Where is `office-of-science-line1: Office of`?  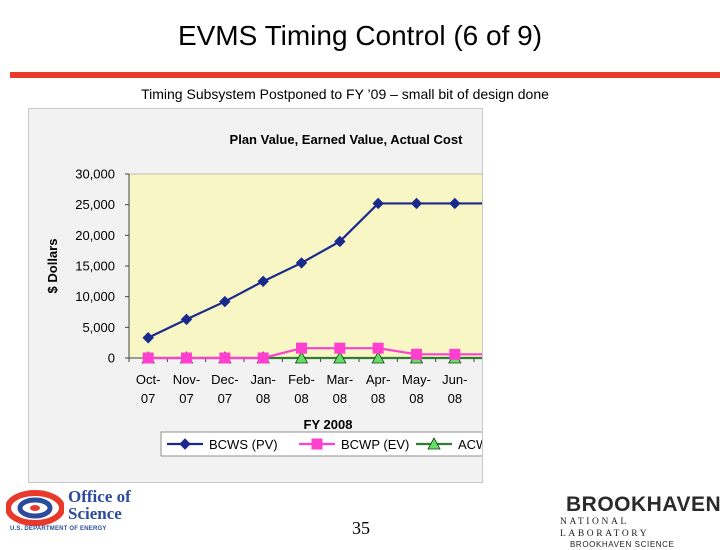
office-of-science-line1: Office of is located at coordinates (99, 496).